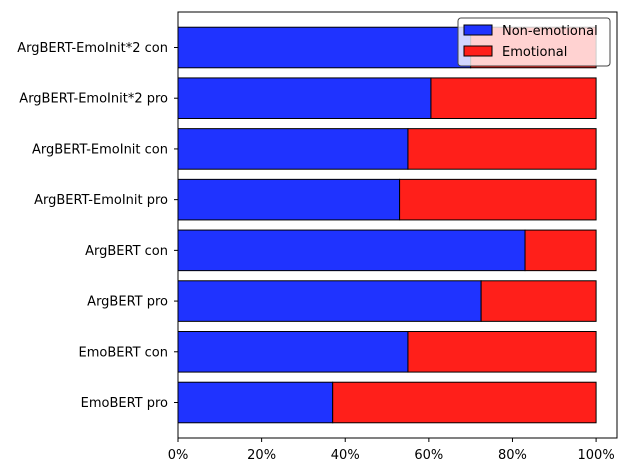 The width and height of the screenshot is (624, 468). Describe the element at coordinates (100, 149) in the screenshot. I see `y-tick-label: ArgBERT-EmoInit con` at that location.